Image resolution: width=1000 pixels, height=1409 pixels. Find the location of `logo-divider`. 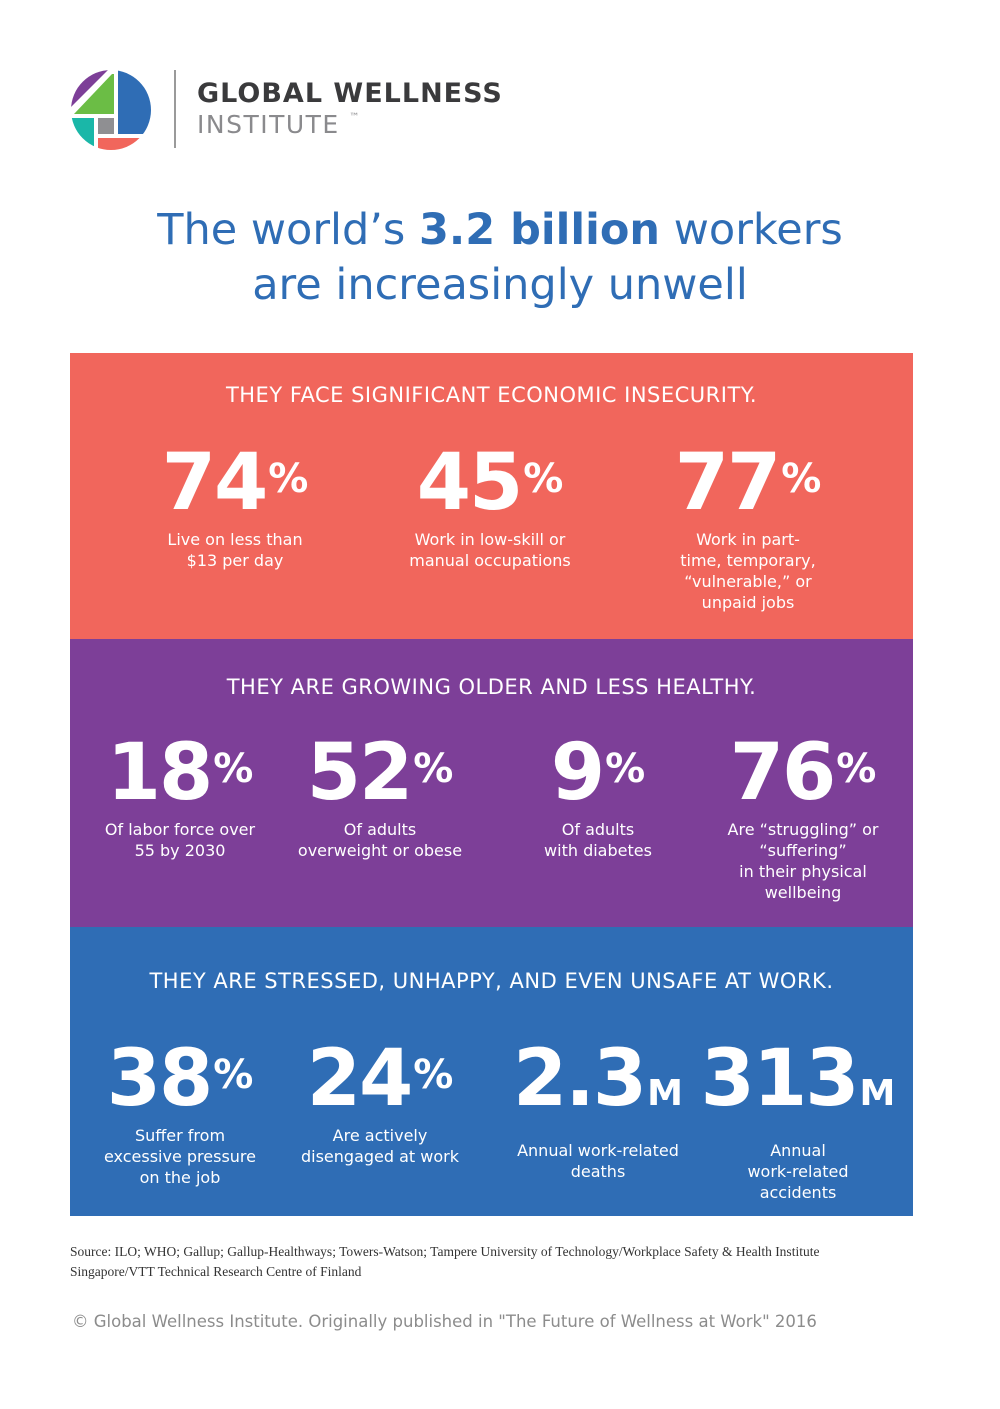

logo-divider is located at coordinates (175, 109).